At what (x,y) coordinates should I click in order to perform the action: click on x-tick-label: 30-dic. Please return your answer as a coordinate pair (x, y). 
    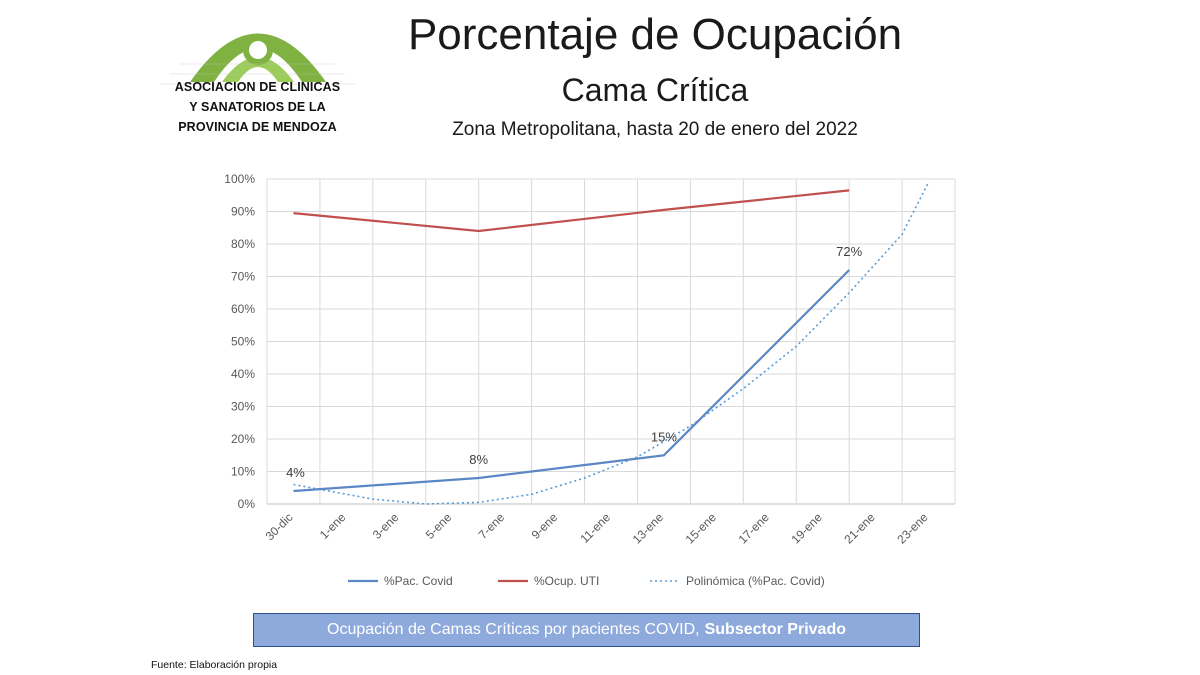
    Looking at the image, I should click on (279, 526).